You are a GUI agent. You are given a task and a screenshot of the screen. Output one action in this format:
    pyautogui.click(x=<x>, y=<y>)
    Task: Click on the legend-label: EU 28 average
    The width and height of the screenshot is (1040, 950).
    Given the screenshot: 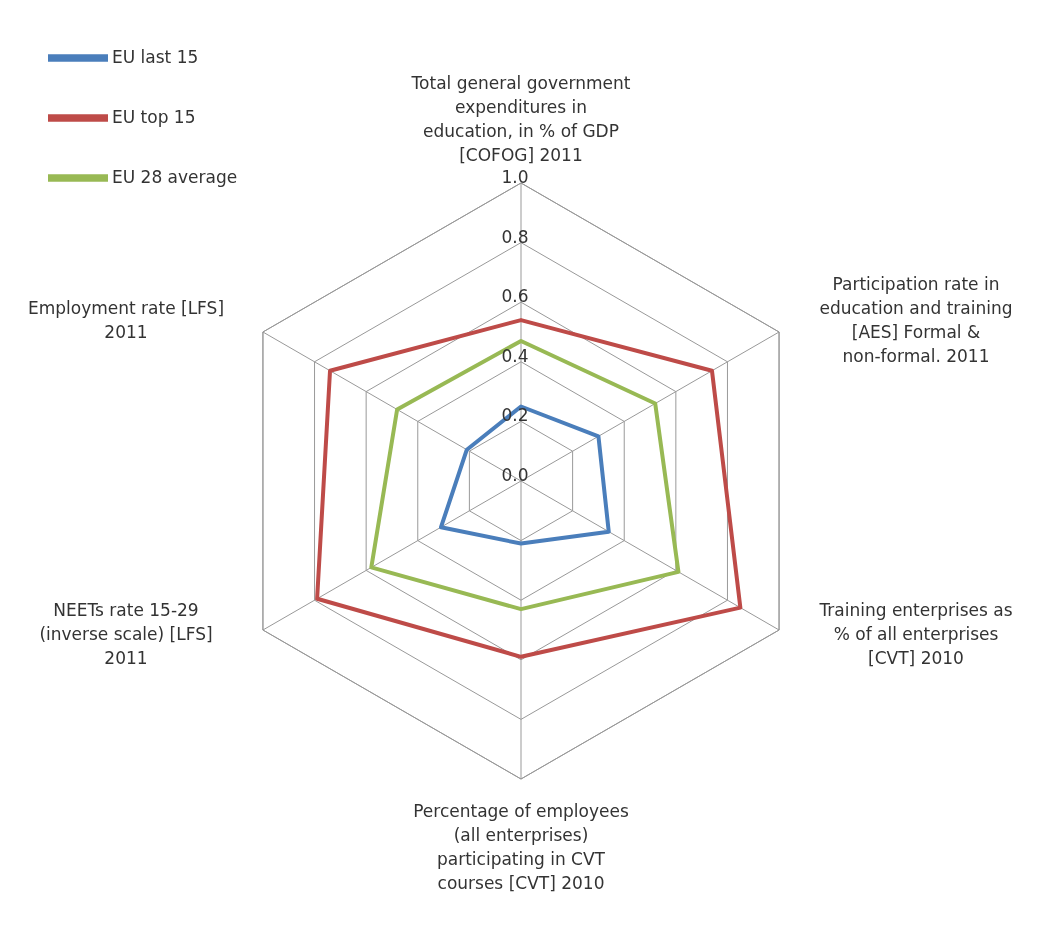 What is the action you would take?
    pyautogui.click(x=175, y=177)
    